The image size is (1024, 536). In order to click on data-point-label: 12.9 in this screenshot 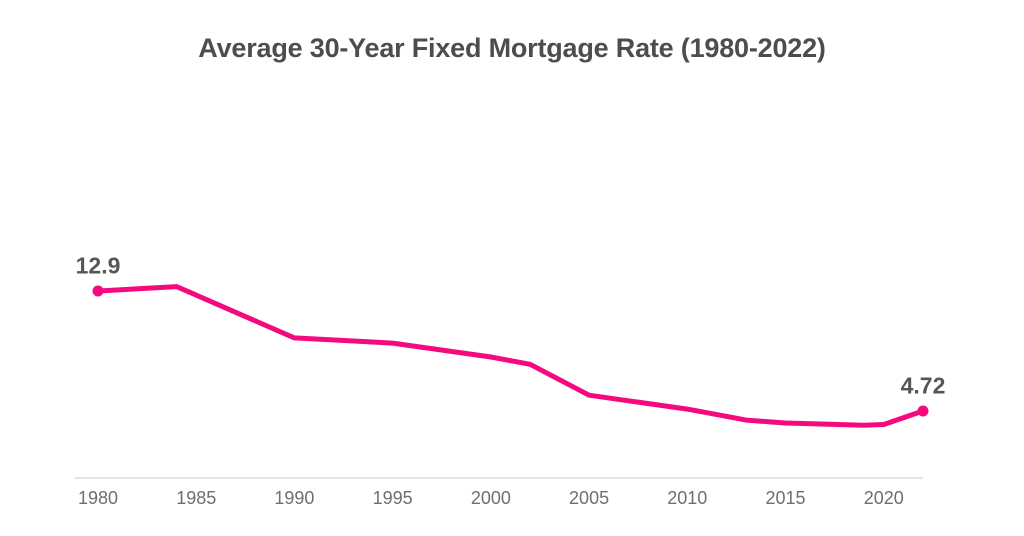, I will do `click(98, 266)`.